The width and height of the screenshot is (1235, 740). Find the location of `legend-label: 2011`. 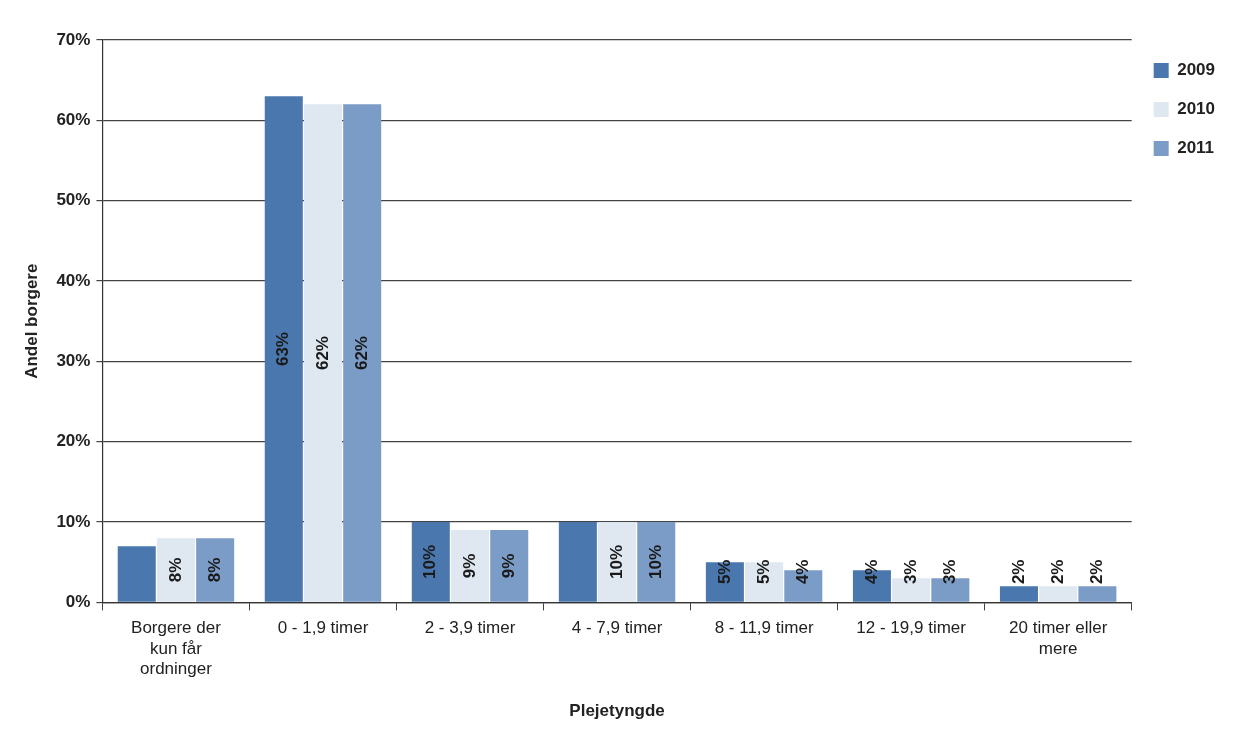

legend-label: 2011 is located at coordinates (1196, 148).